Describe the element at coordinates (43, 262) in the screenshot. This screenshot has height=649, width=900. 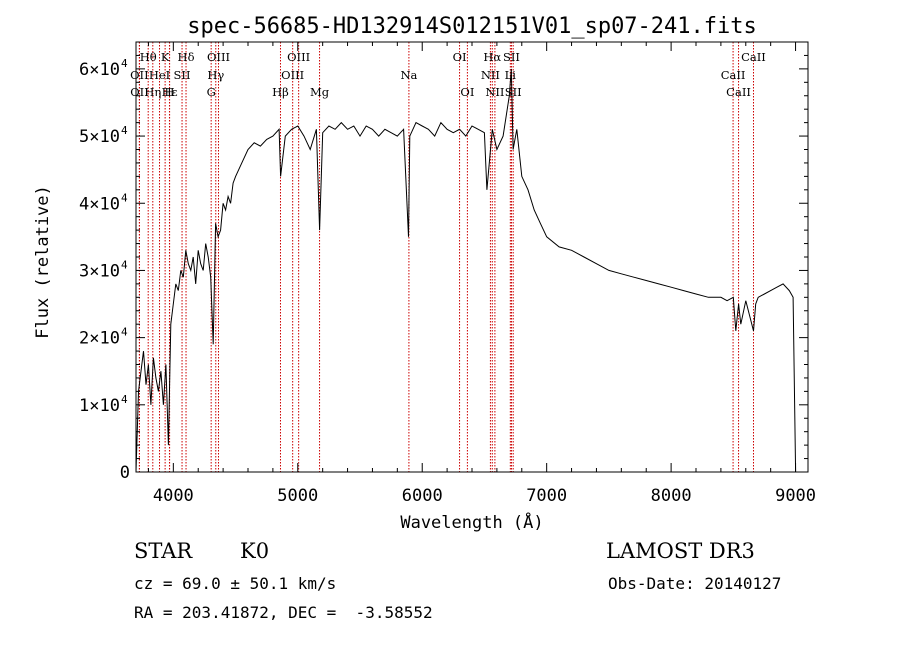
I see `y-axis-label: Flux (relative)` at that location.